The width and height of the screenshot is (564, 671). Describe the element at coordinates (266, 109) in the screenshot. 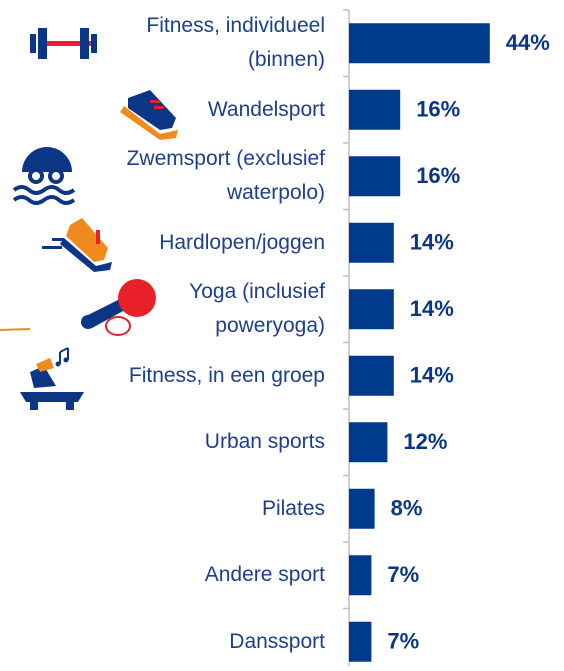

I see `category-label: Wandelsport` at that location.